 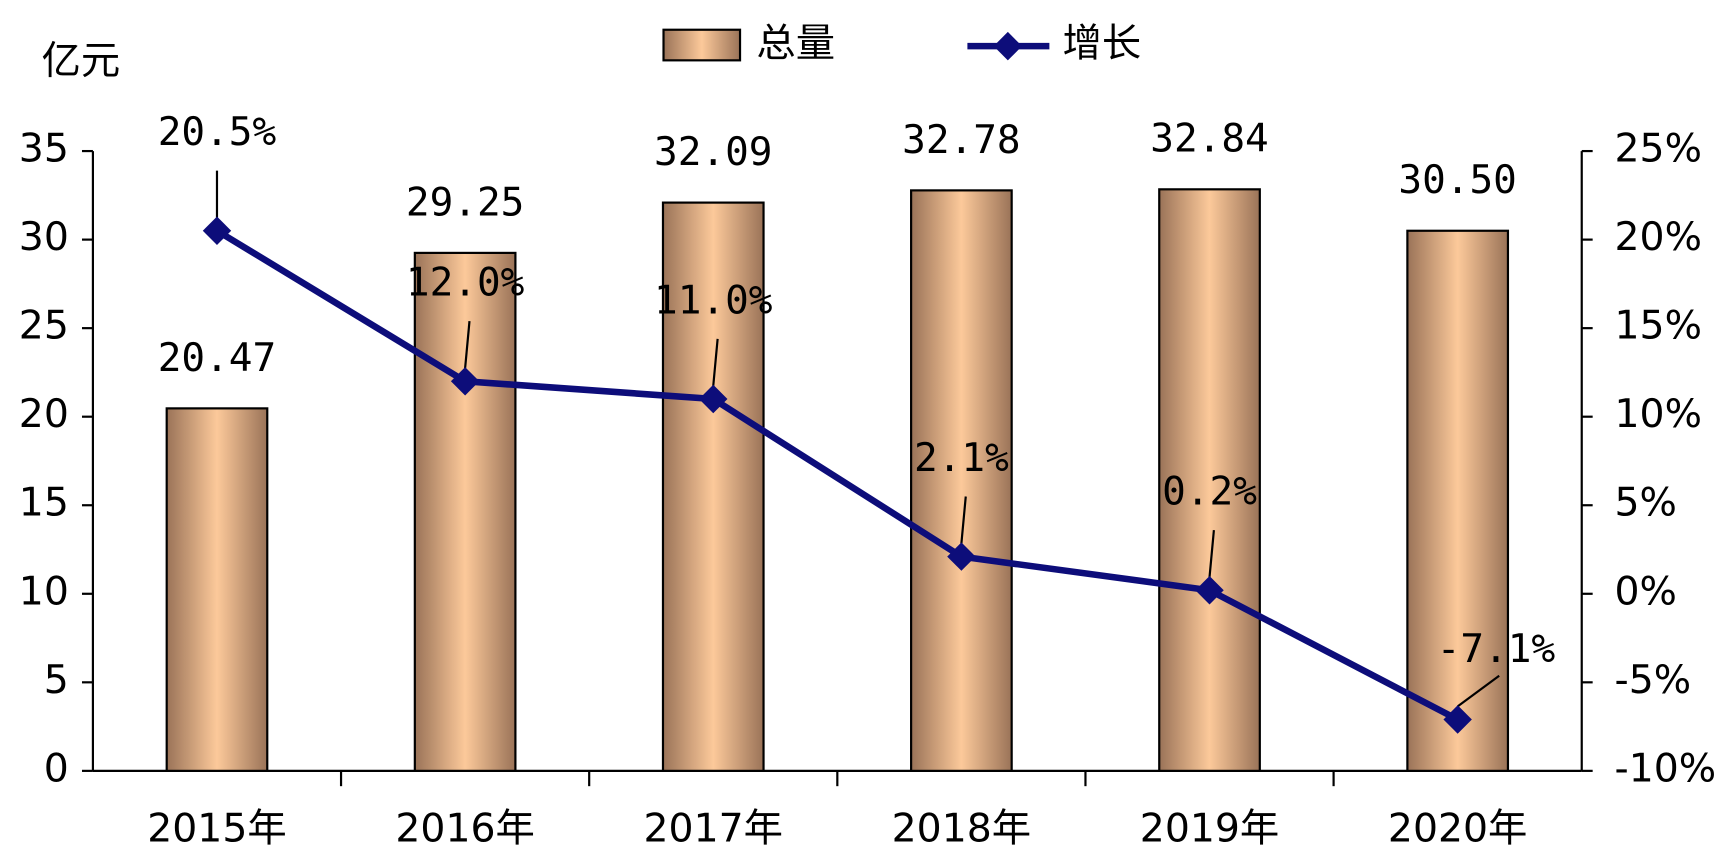 What do you see at coordinates (44, 237) in the screenshot?
I see `y-tick-label: 30` at bounding box center [44, 237].